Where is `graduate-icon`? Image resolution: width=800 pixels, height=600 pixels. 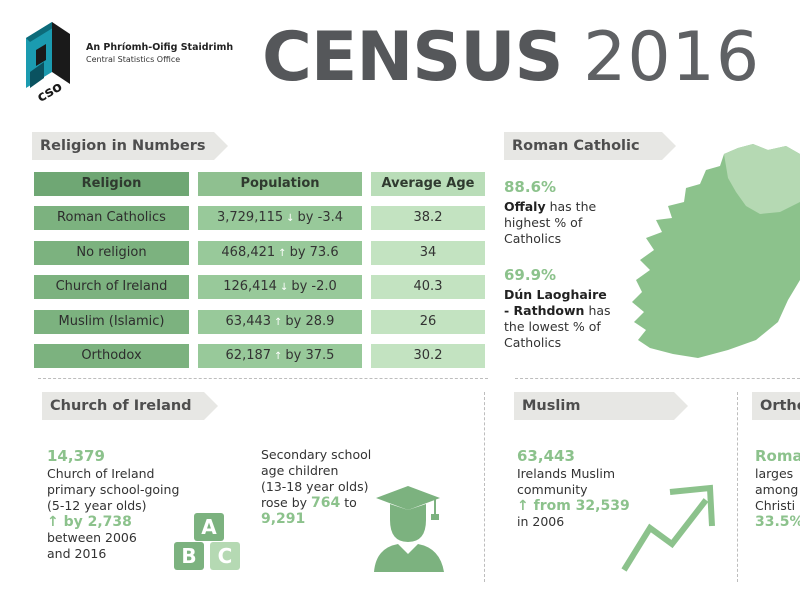 graduate-icon is located at coordinates (409, 529).